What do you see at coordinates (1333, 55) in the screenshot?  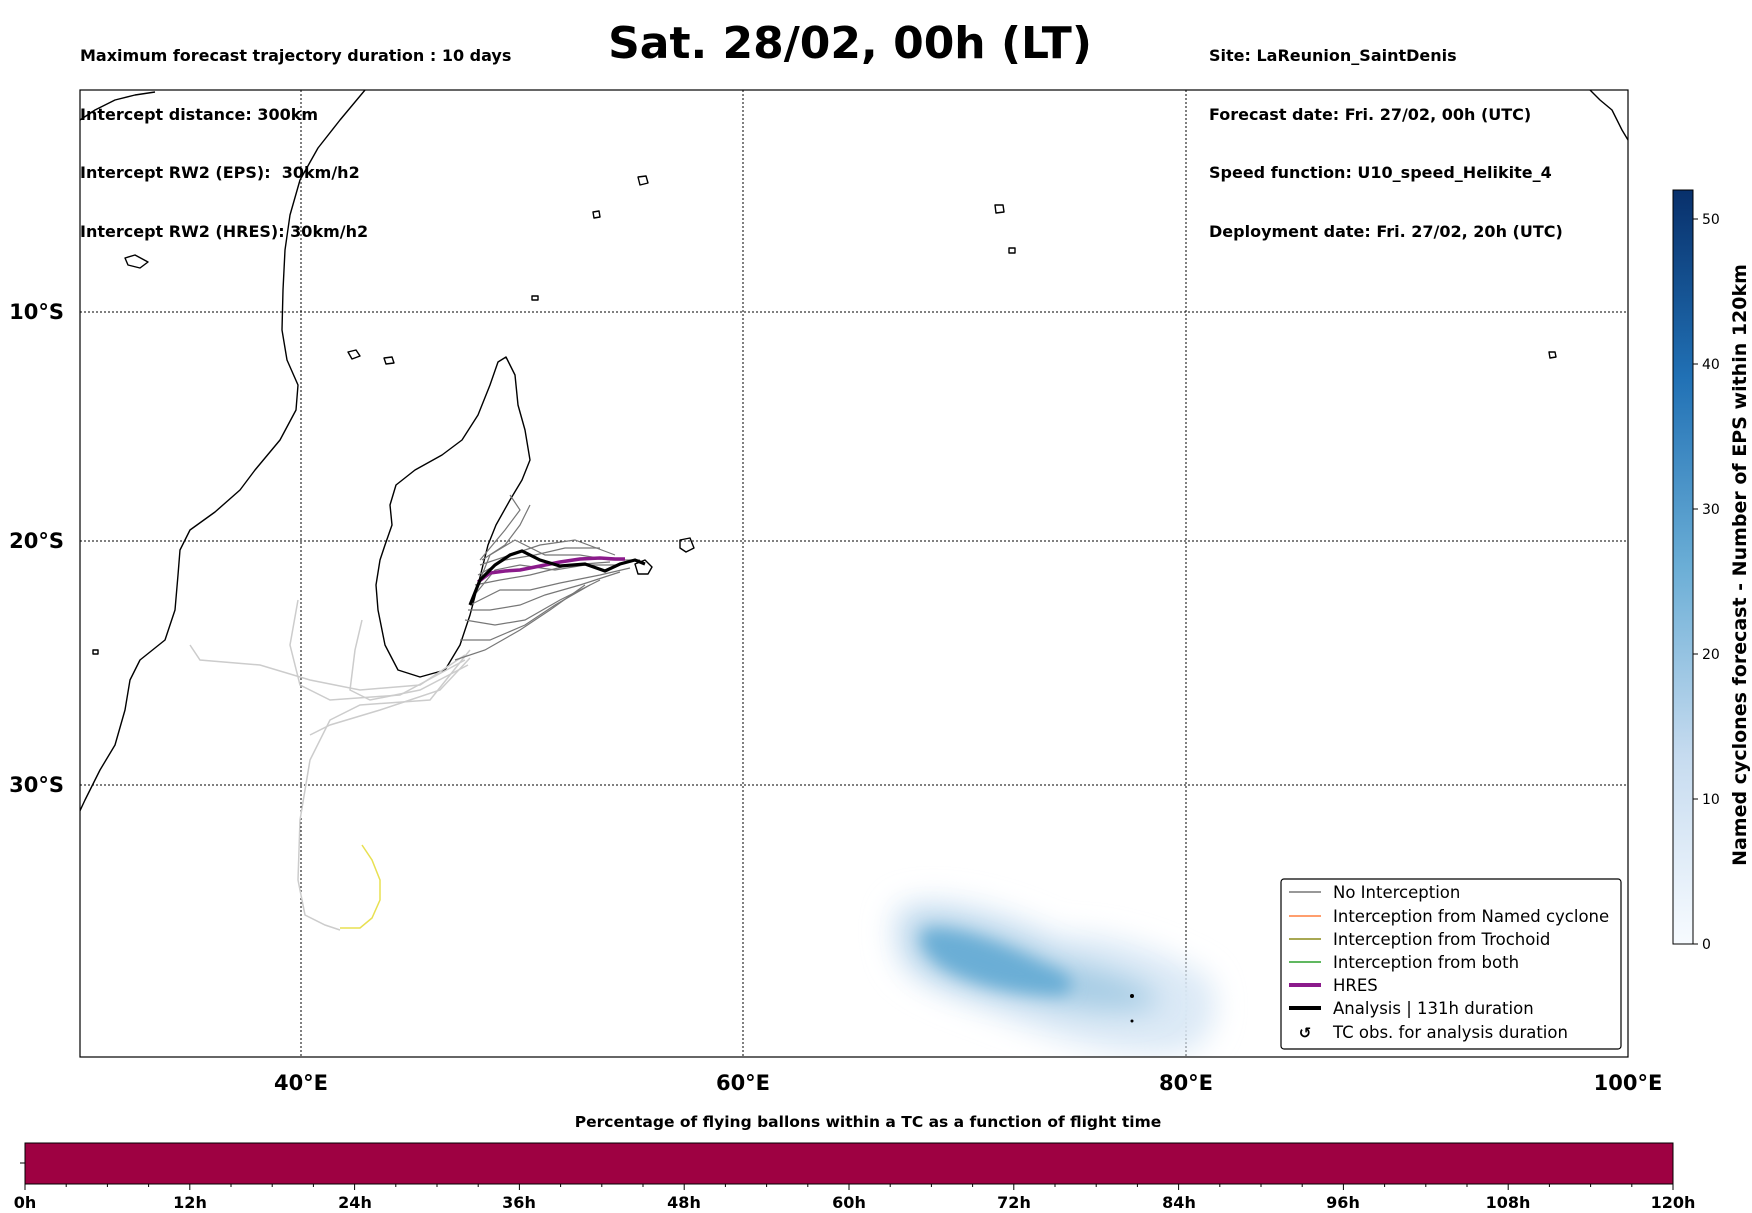 I see `header-right-line: Site: LaReunion_SaintDenis` at bounding box center [1333, 55].